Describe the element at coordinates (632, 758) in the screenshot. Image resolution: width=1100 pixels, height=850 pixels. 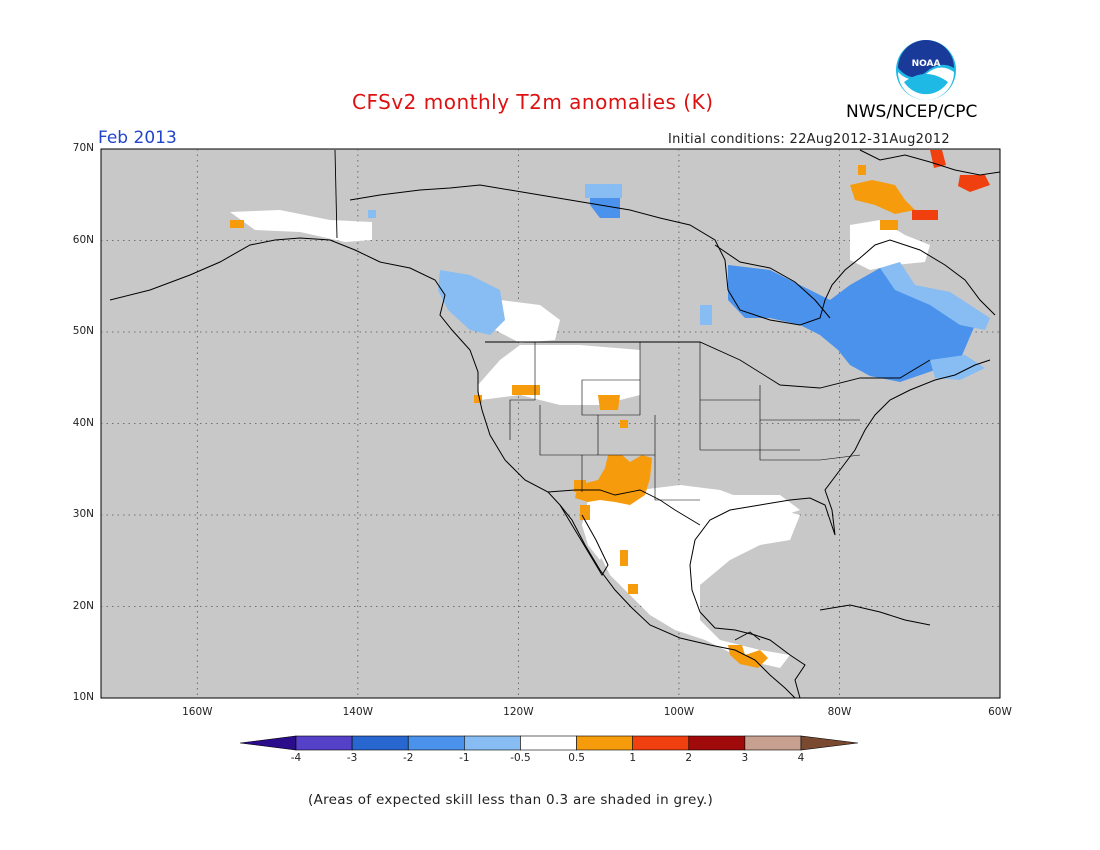
I see `colorbar-label: 1` at that location.